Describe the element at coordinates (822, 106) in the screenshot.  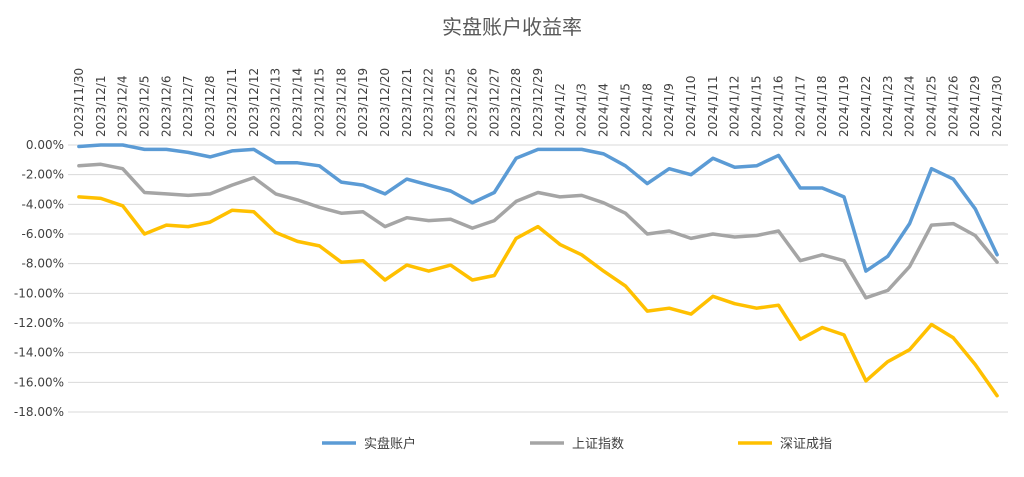
I see `x-tick-label: 2024/1/18` at that location.